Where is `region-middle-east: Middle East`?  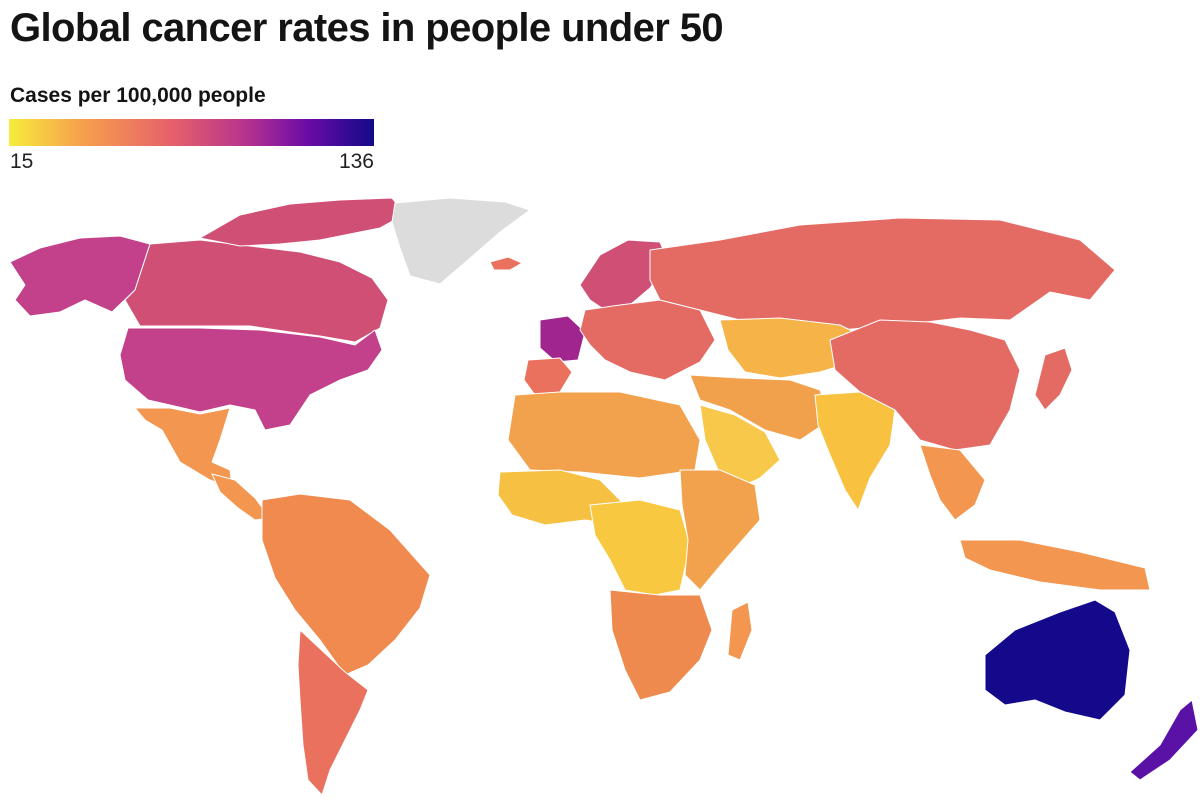 region-middle-east: Middle East is located at coordinates (760, 407).